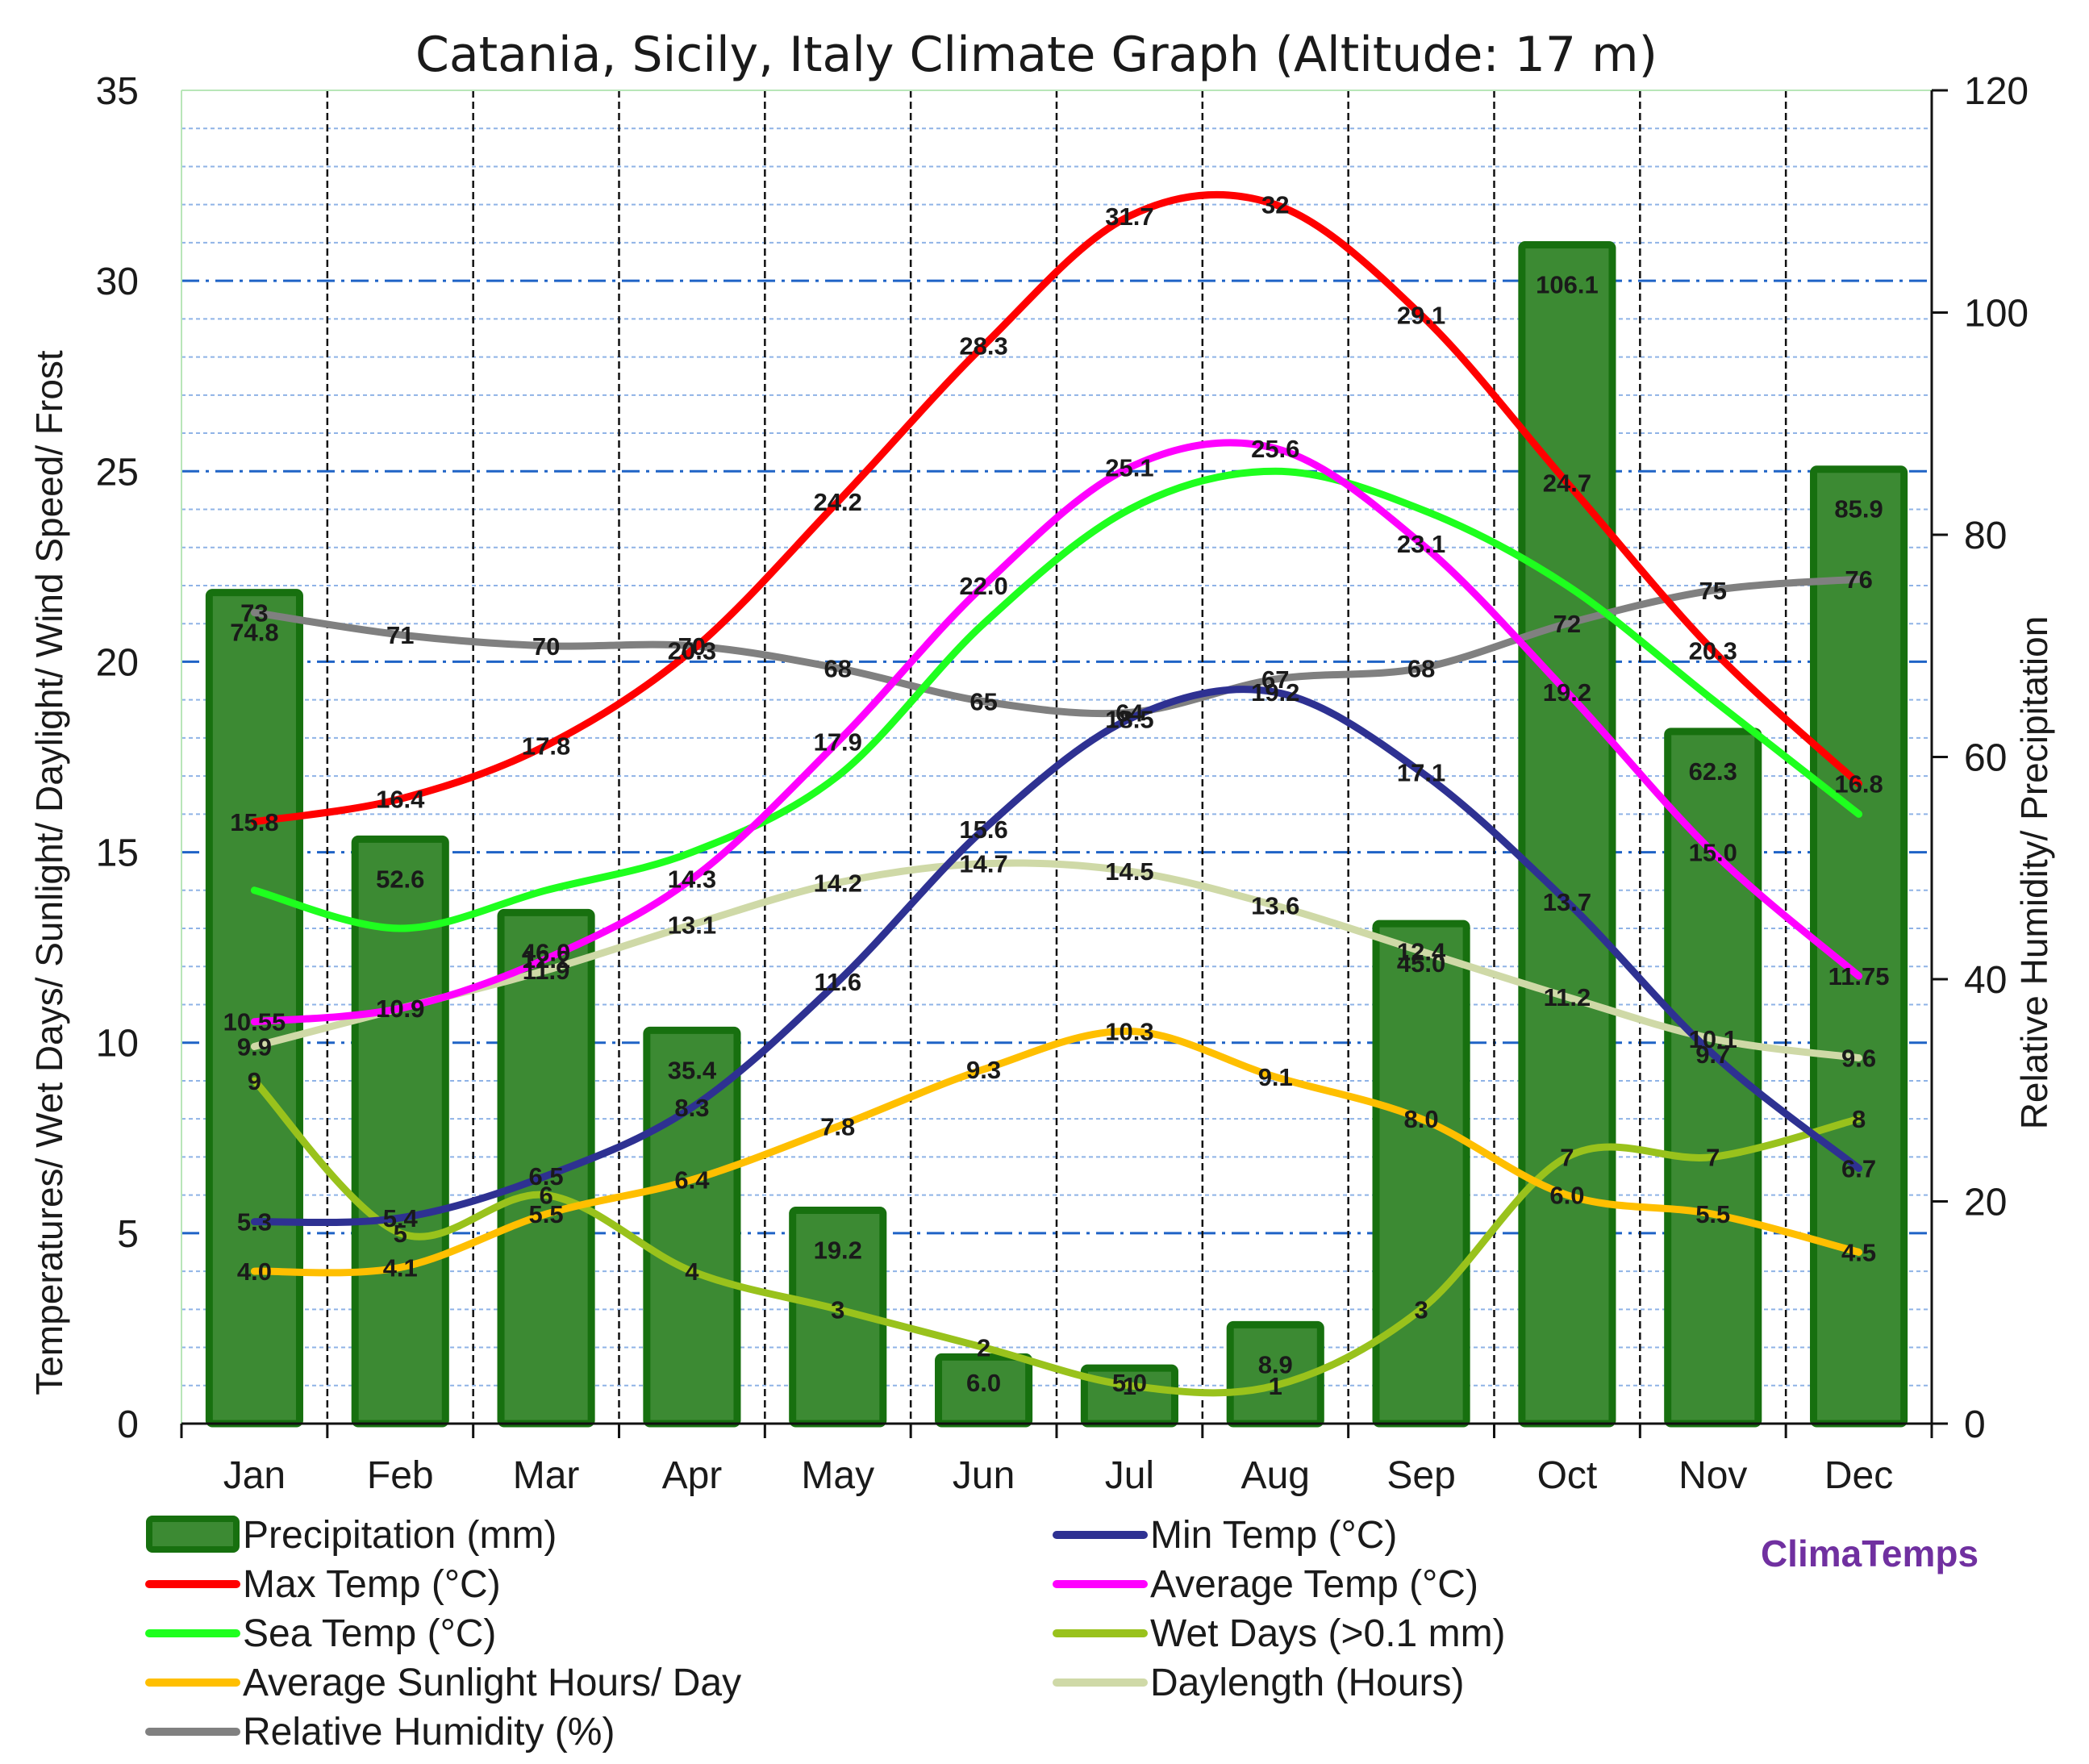 The height and width of the screenshot is (1764, 2089). What do you see at coordinates (1567, 284) in the screenshot?
I see `data-label: 106.1` at bounding box center [1567, 284].